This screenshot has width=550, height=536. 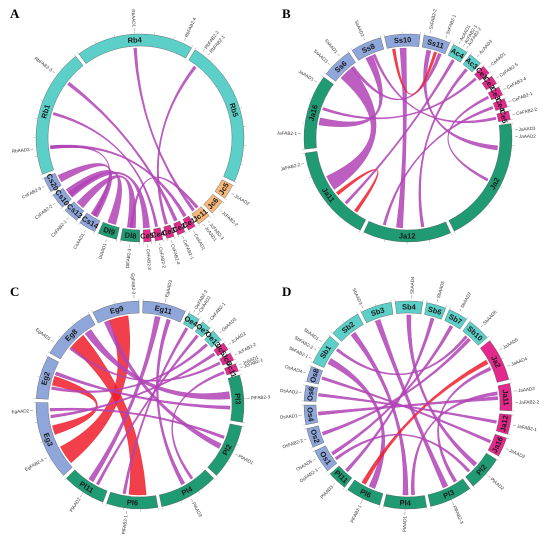 I want to click on gene-label: OsFAB2-2, so click(x=293, y=444).